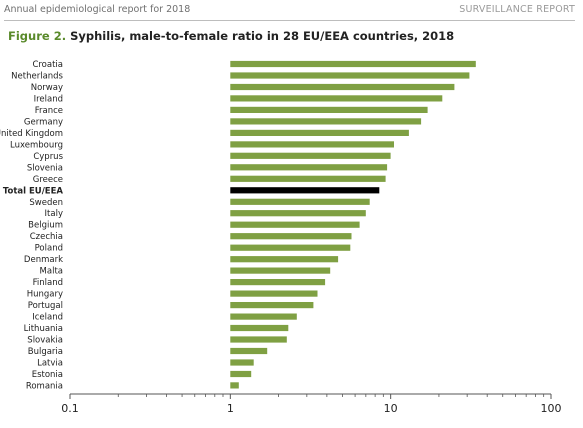 This screenshot has width=583, height=428. I want to click on category-label: Malta, so click(51, 272).